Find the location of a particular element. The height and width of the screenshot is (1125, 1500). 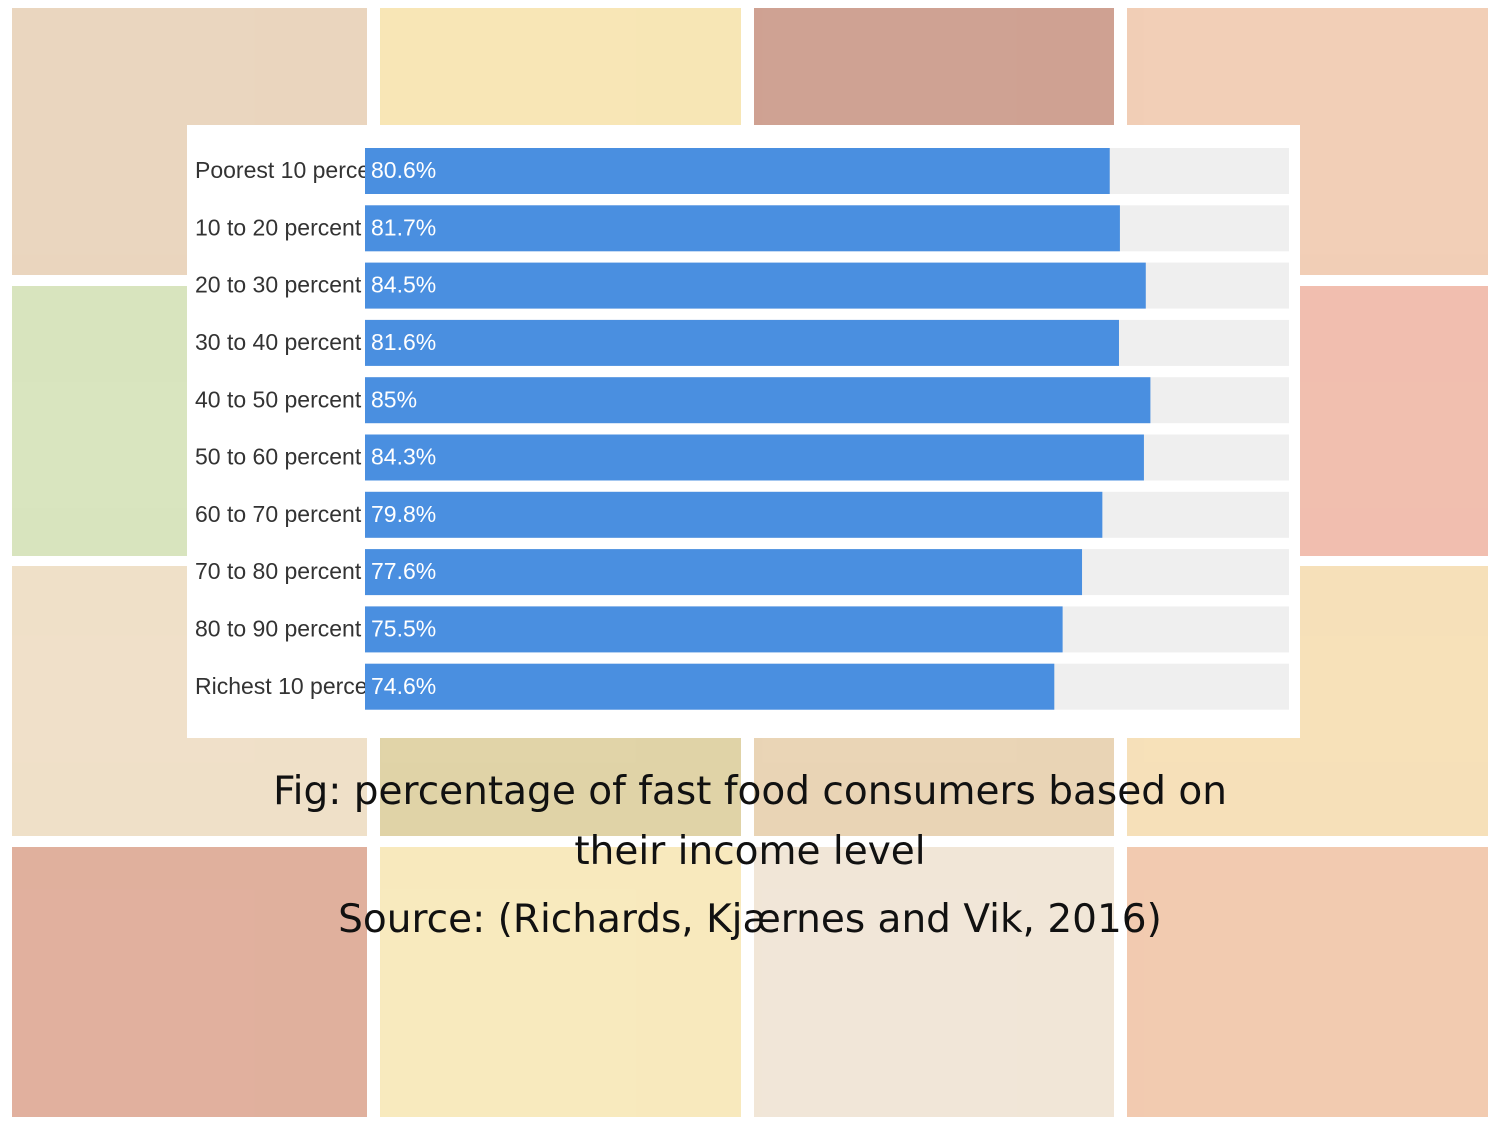

value-label: 80.6% is located at coordinates (403, 170).